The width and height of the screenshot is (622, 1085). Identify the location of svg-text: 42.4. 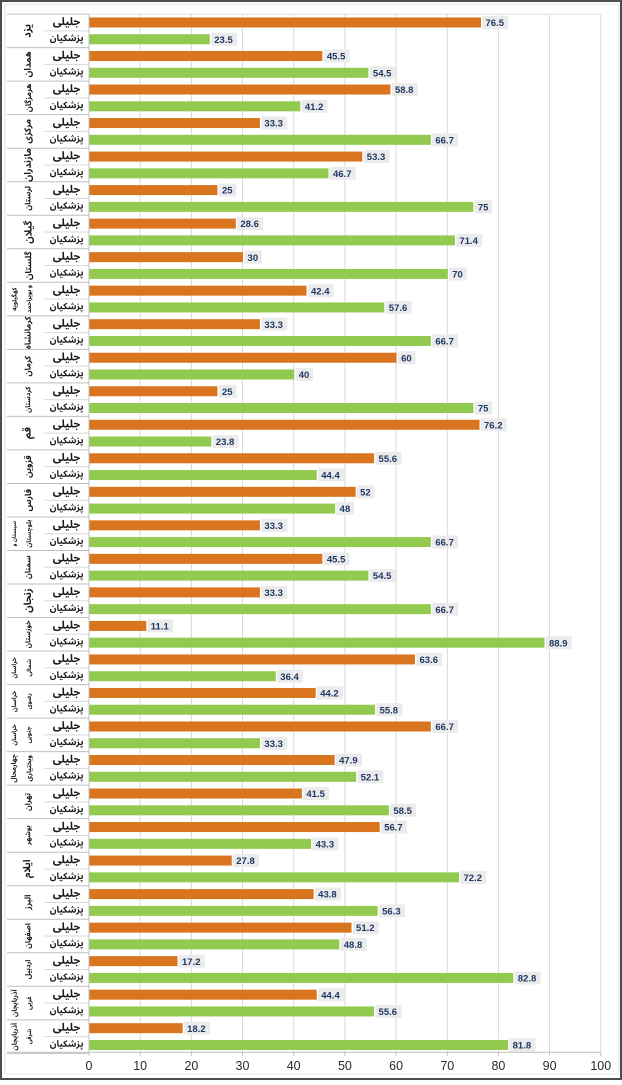
(320, 291).